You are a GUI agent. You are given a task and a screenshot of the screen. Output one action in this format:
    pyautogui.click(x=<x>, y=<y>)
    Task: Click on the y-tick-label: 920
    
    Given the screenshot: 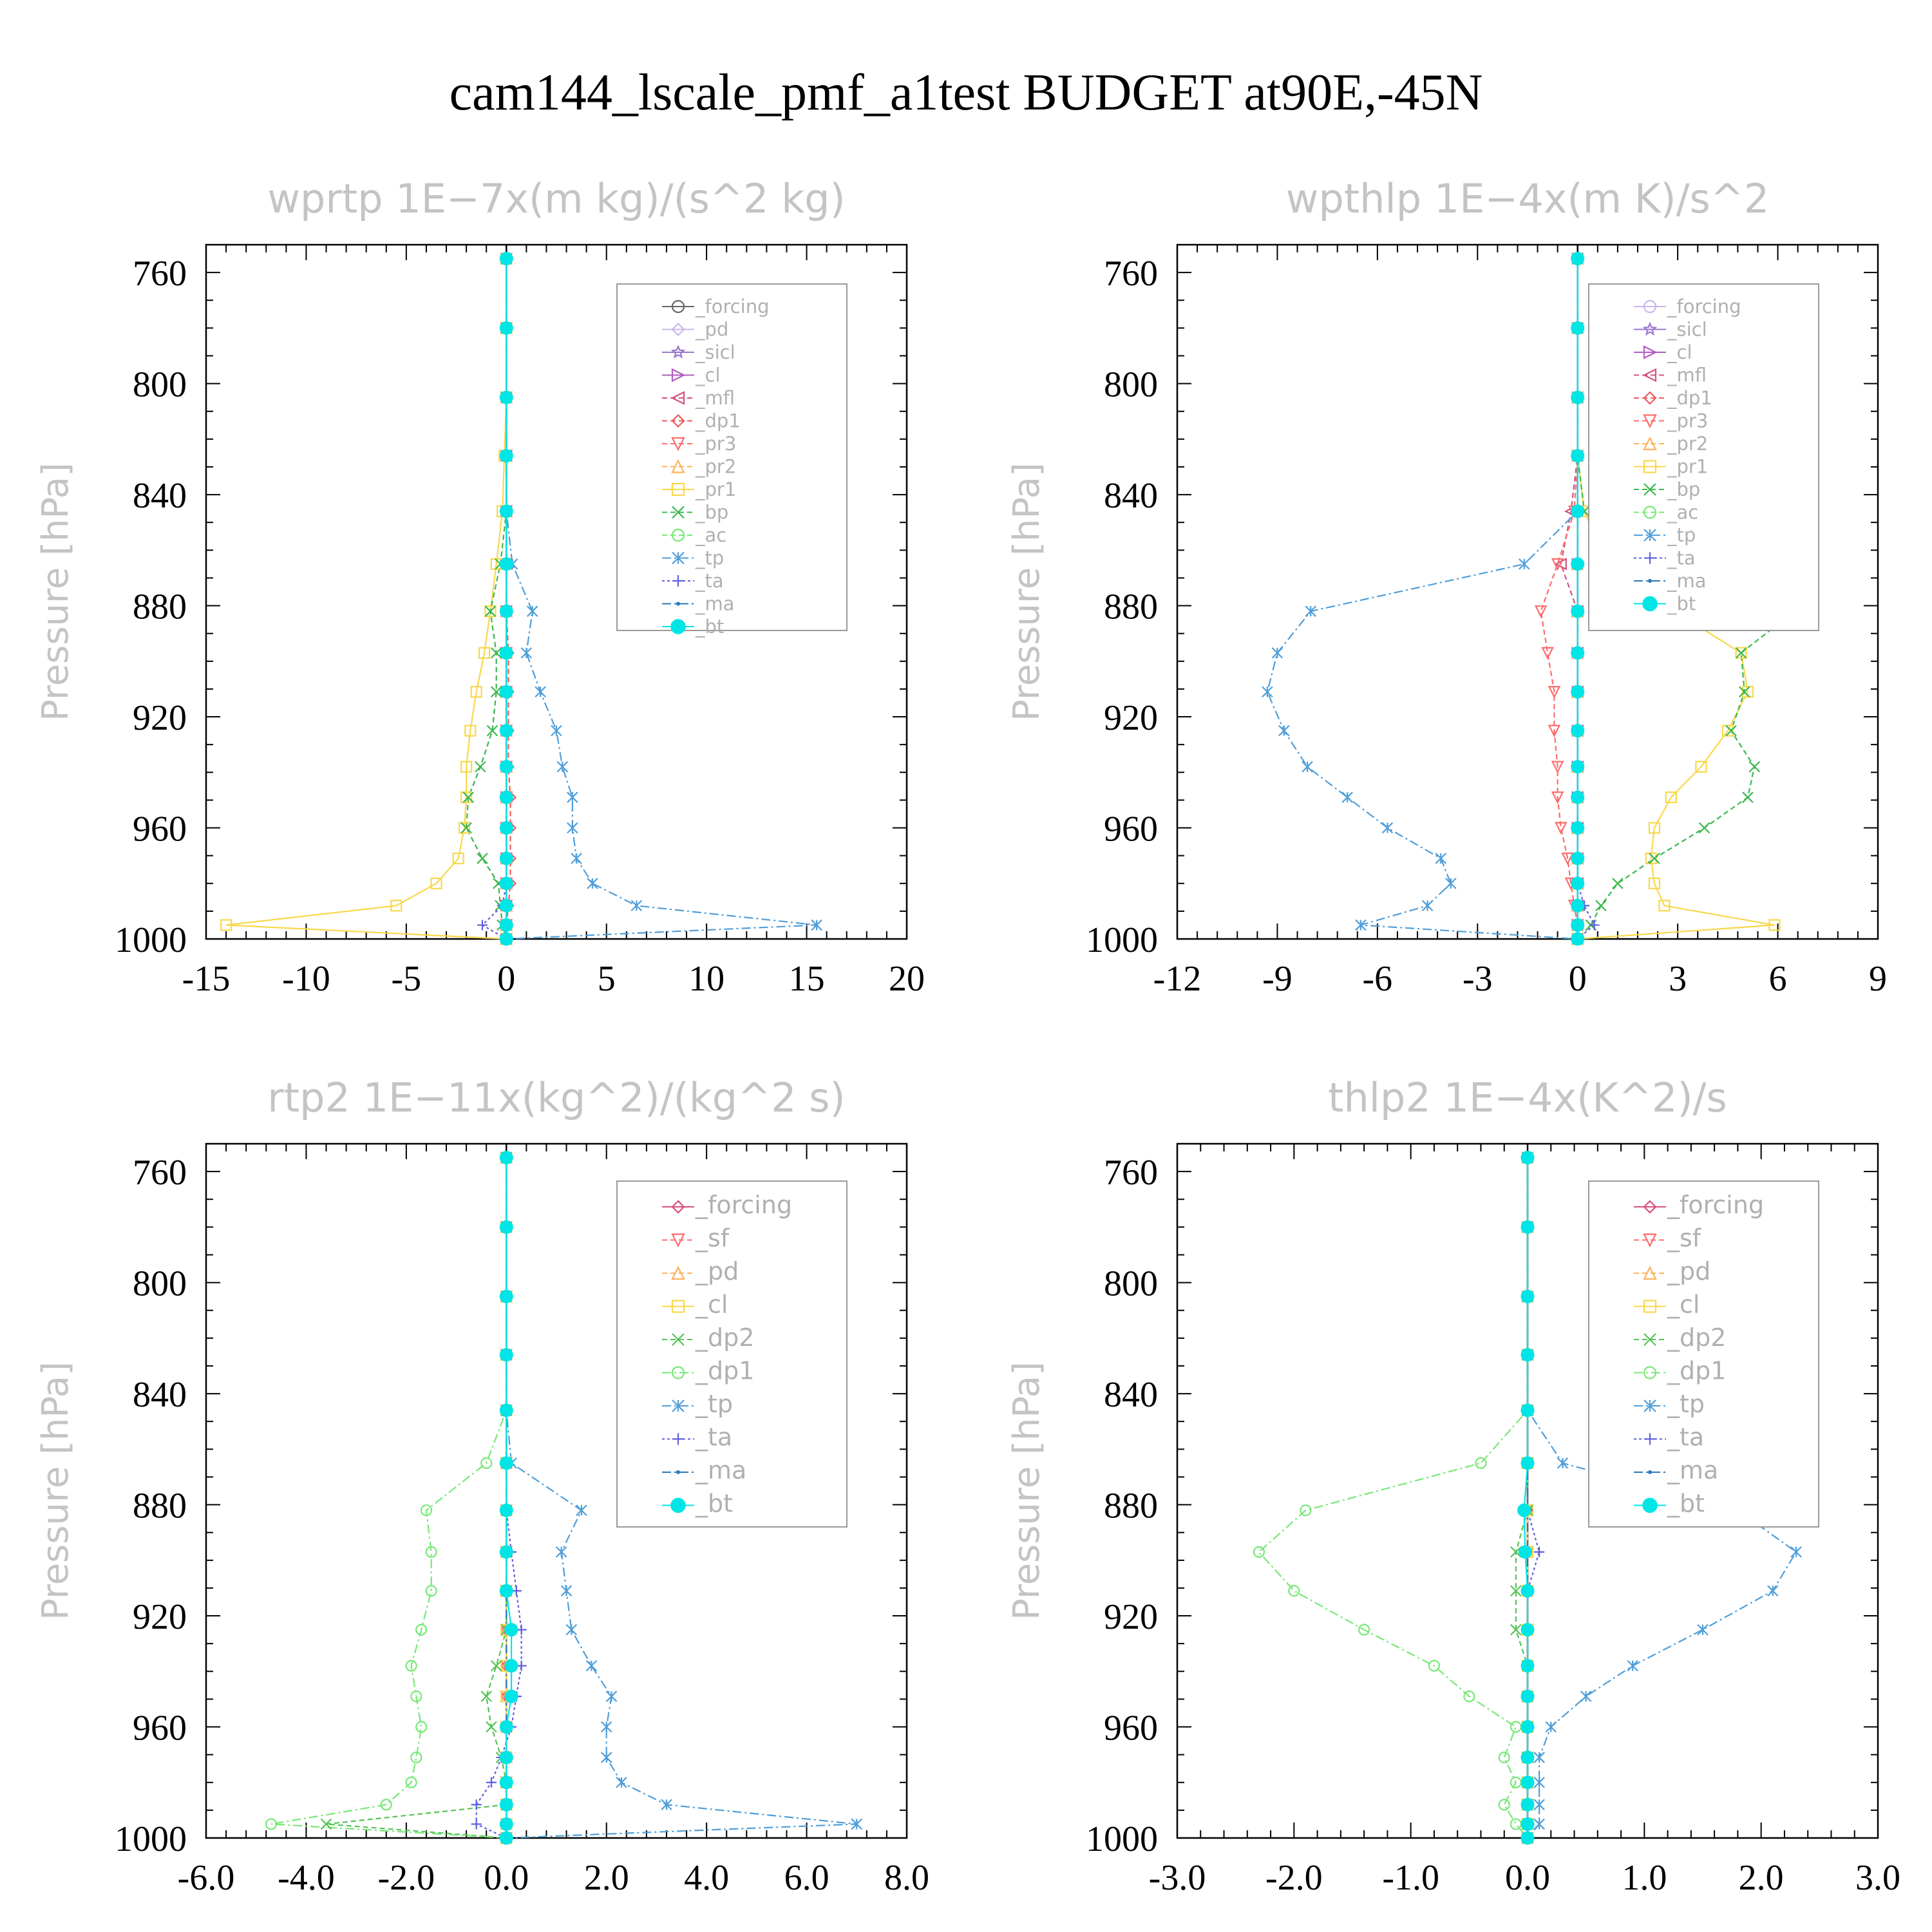 What is the action you would take?
    pyautogui.click(x=160, y=1617)
    